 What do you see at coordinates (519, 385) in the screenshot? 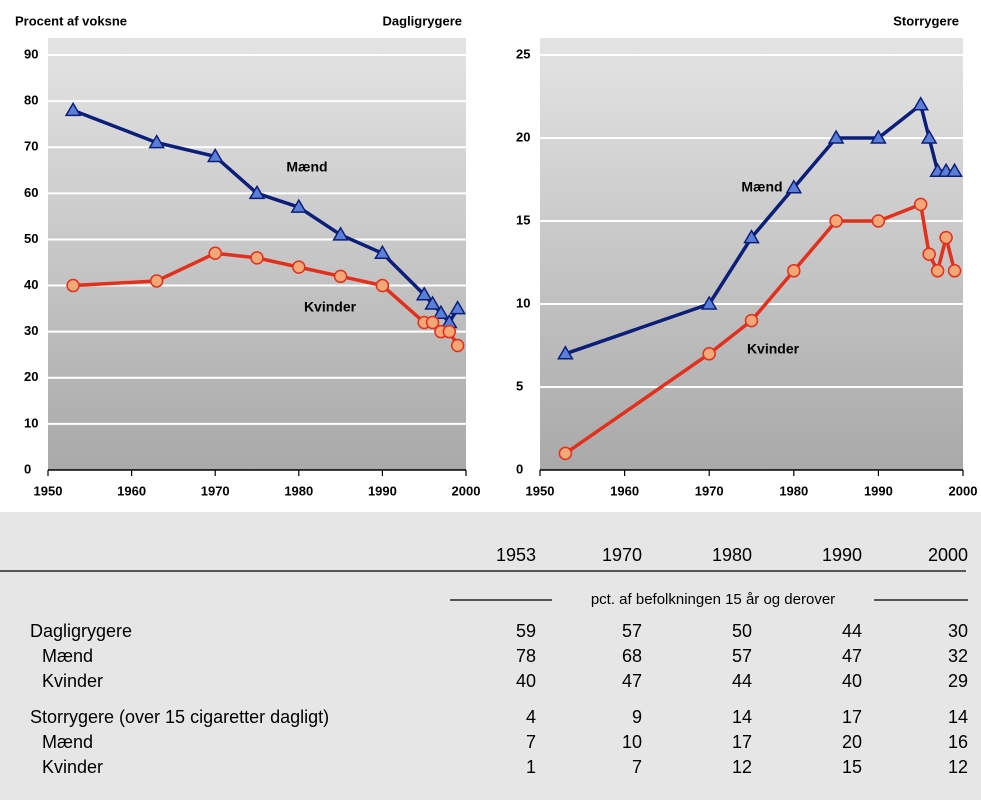
I see `y-tick-label: 5` at bounding box center [519, 385].